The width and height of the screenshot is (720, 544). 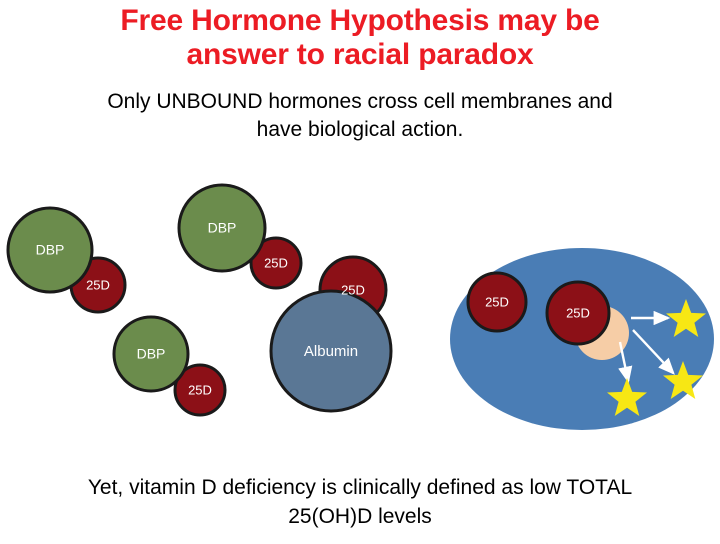 I want to click on dbp-complex-2: 25D DBP, so click(x=240, y=236).